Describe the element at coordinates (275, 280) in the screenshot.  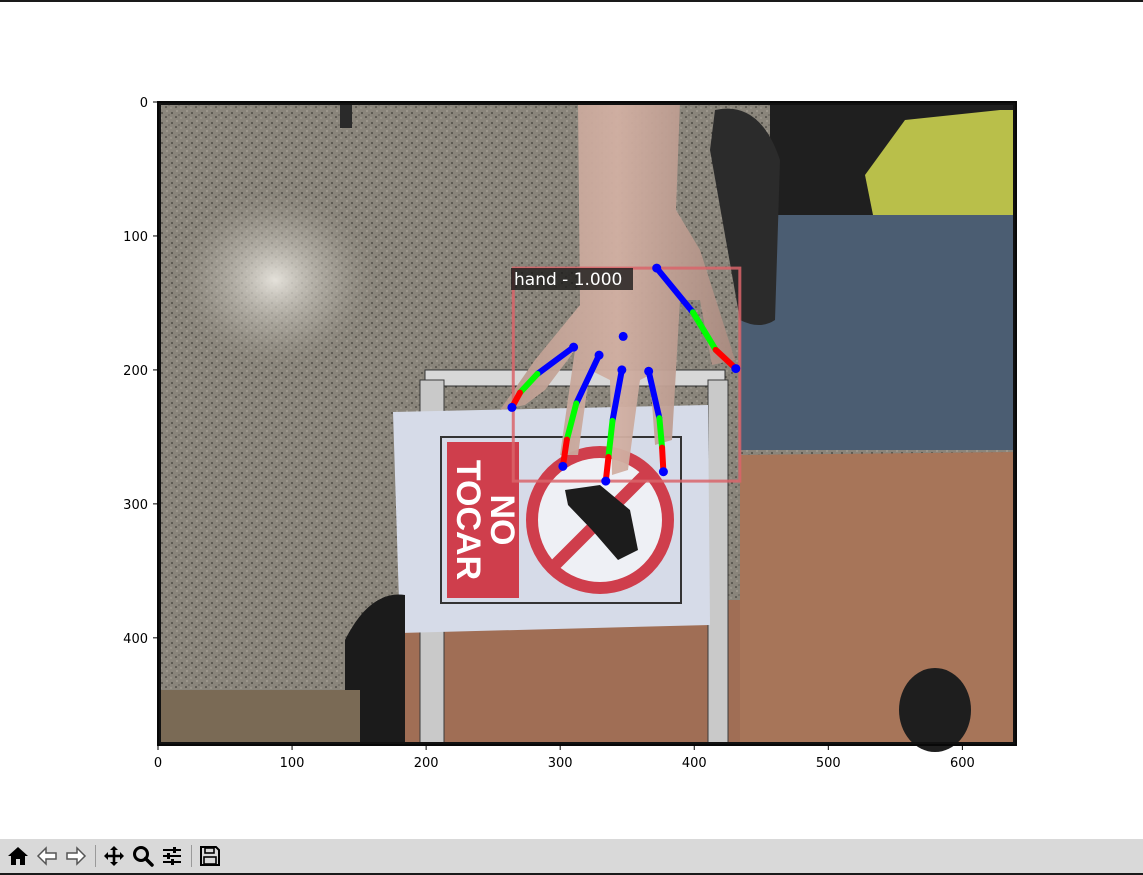
I see `light-glare` at that location.